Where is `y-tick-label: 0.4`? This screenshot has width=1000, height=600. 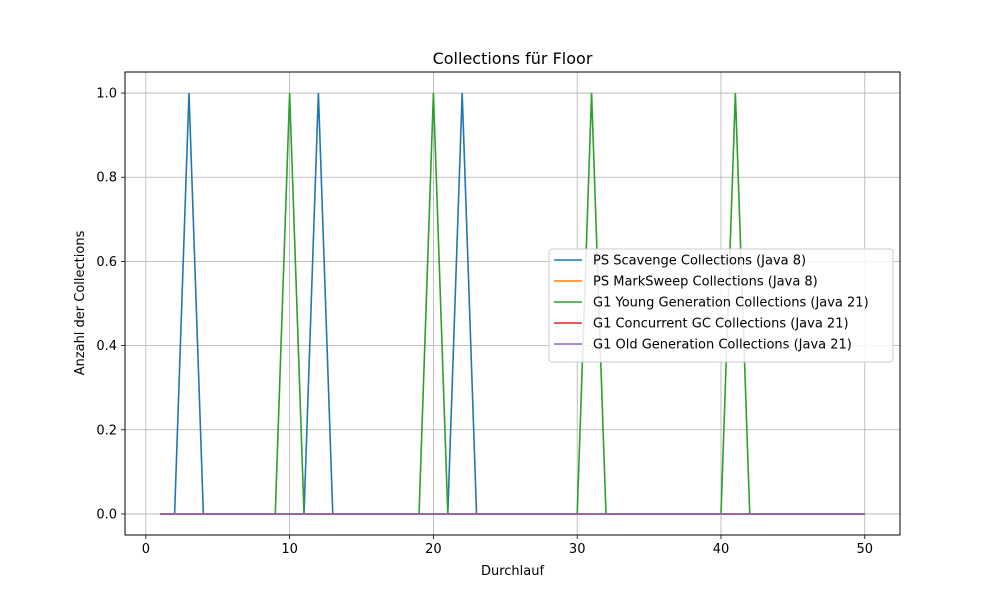 y-tick-label: 0.4 is located at coordinates (106, 346).